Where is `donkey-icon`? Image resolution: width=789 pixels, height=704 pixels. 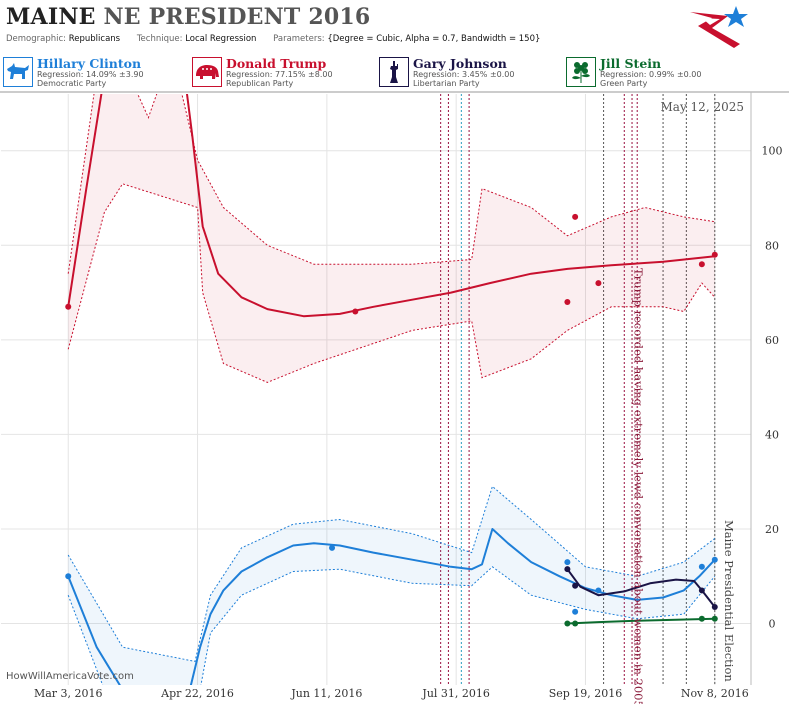
donkey-icon is located at coordinates (18, 72).